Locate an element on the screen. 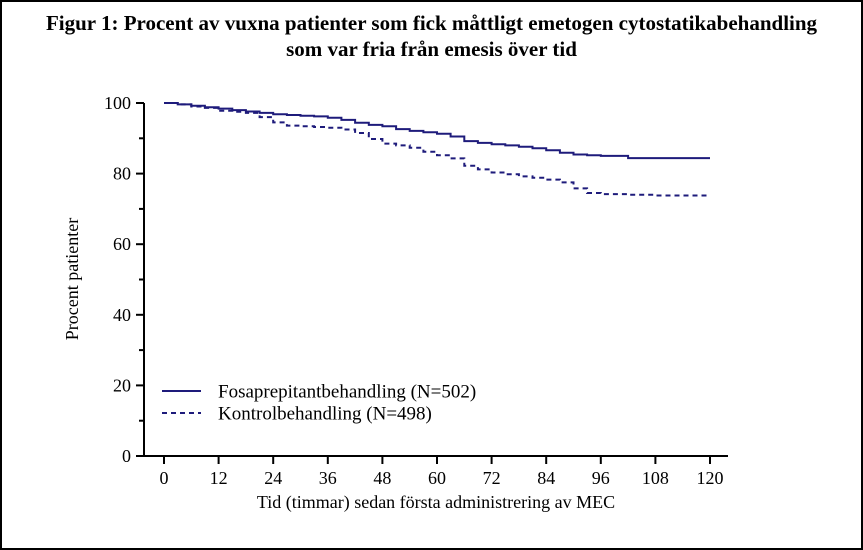  y-axis-label: Procent patienter is located at coordinates (72, 279).